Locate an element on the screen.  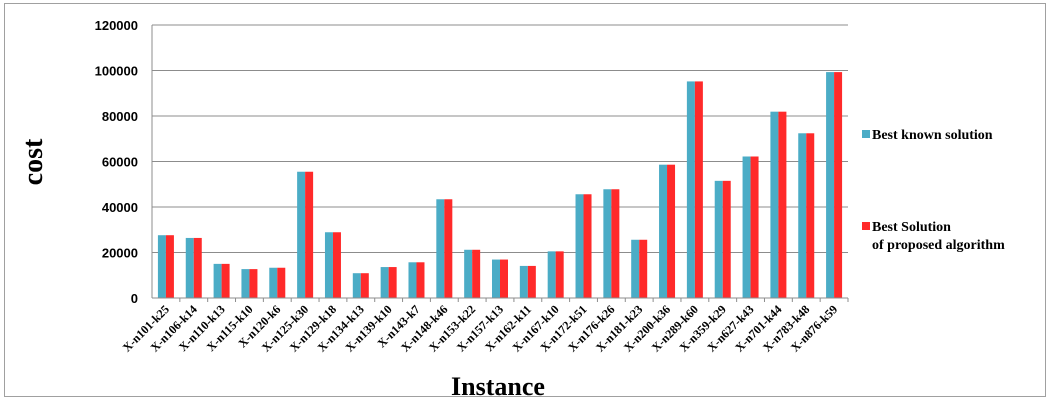
x-axis-title: Instance is located at coordinates (498, 386).